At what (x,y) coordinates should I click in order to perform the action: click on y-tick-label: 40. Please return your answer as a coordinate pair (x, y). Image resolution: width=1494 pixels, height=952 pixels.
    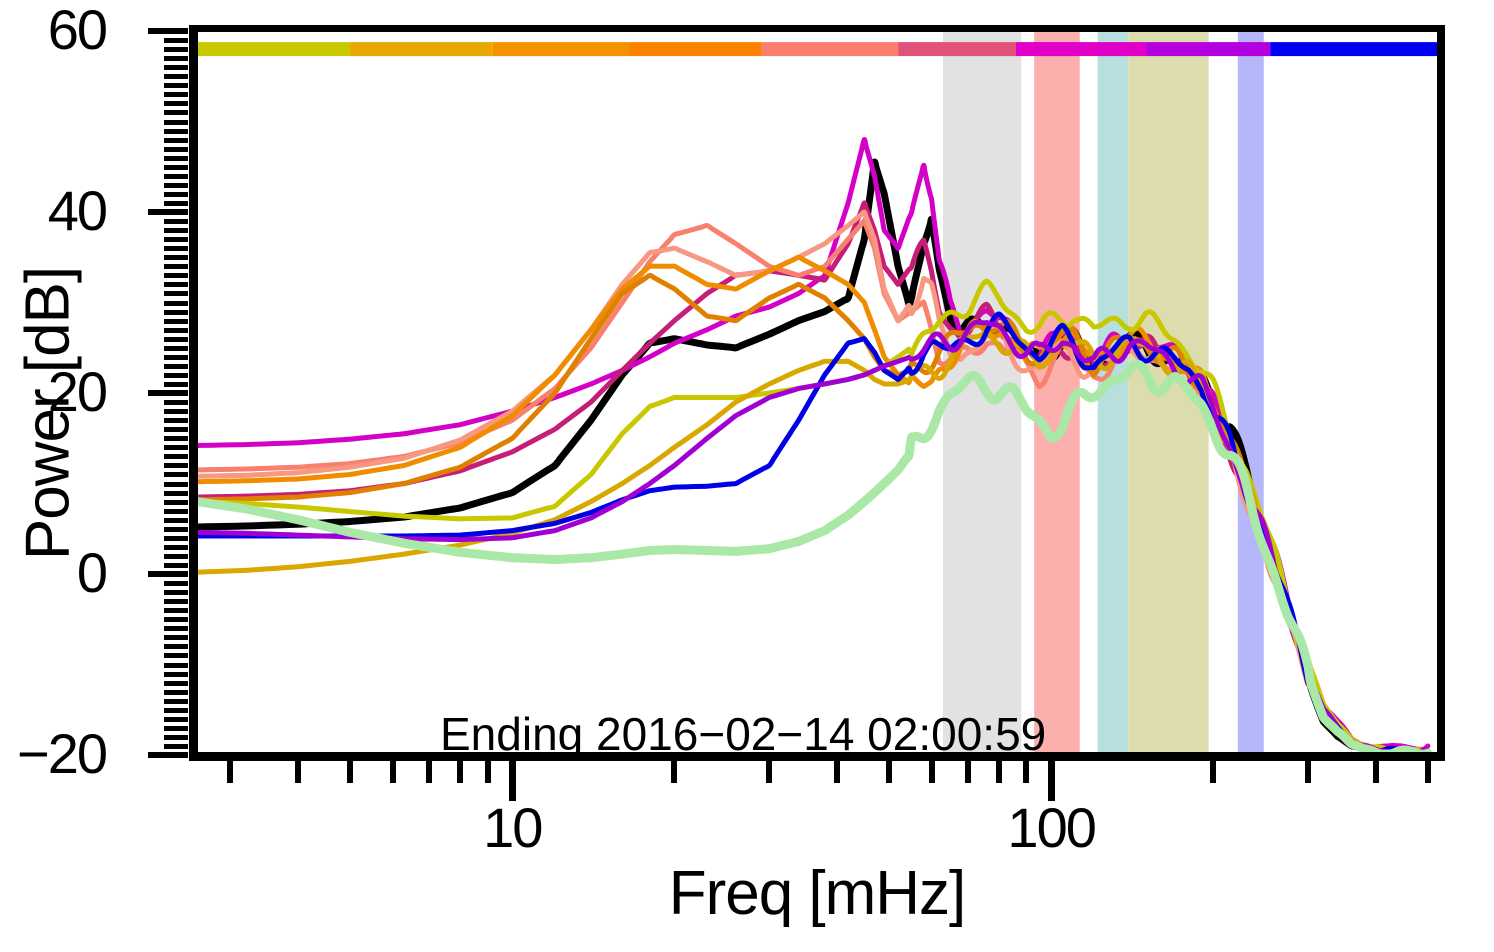
    Looking at the image, I should click on (77, 210).